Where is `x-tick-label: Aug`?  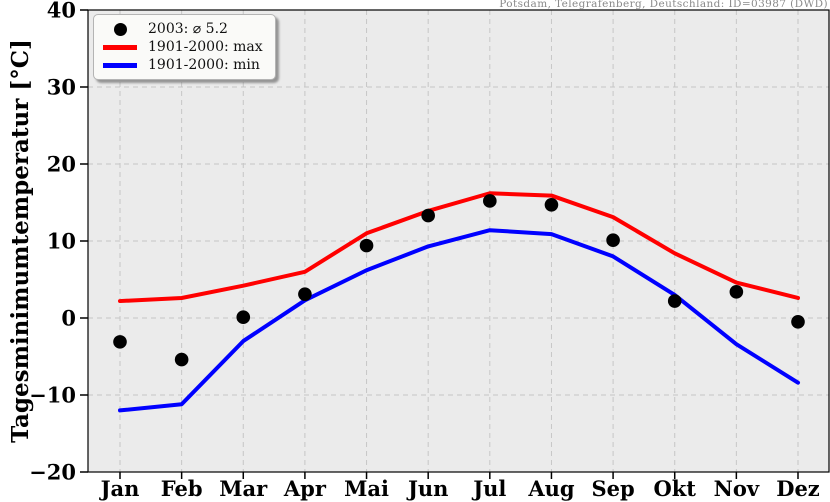
x-tick-label: Aug is located at coordinates (551, 488).